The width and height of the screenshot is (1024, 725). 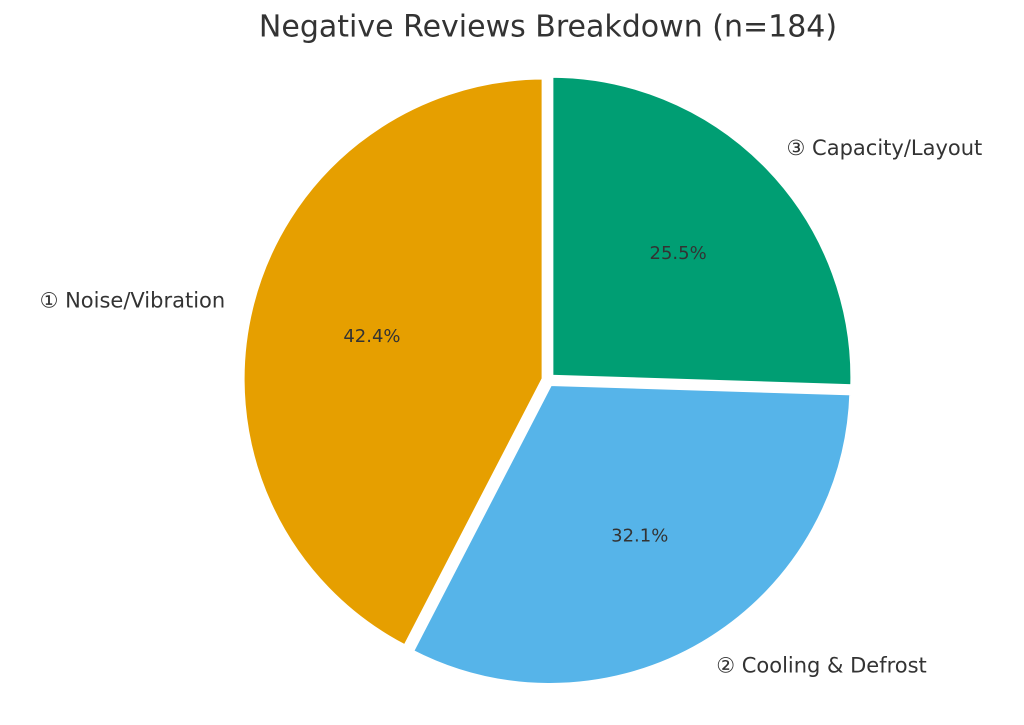 What do you see at coordinates (702, 231) in the screenshot?
I see `pie-slice` at bounding box center [702, 231].